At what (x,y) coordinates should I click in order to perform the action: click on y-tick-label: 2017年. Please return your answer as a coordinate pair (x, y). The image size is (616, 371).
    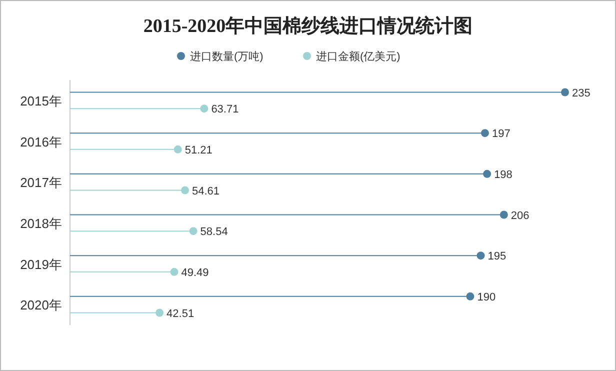
    Looking at the image, I should click on (41, 182).